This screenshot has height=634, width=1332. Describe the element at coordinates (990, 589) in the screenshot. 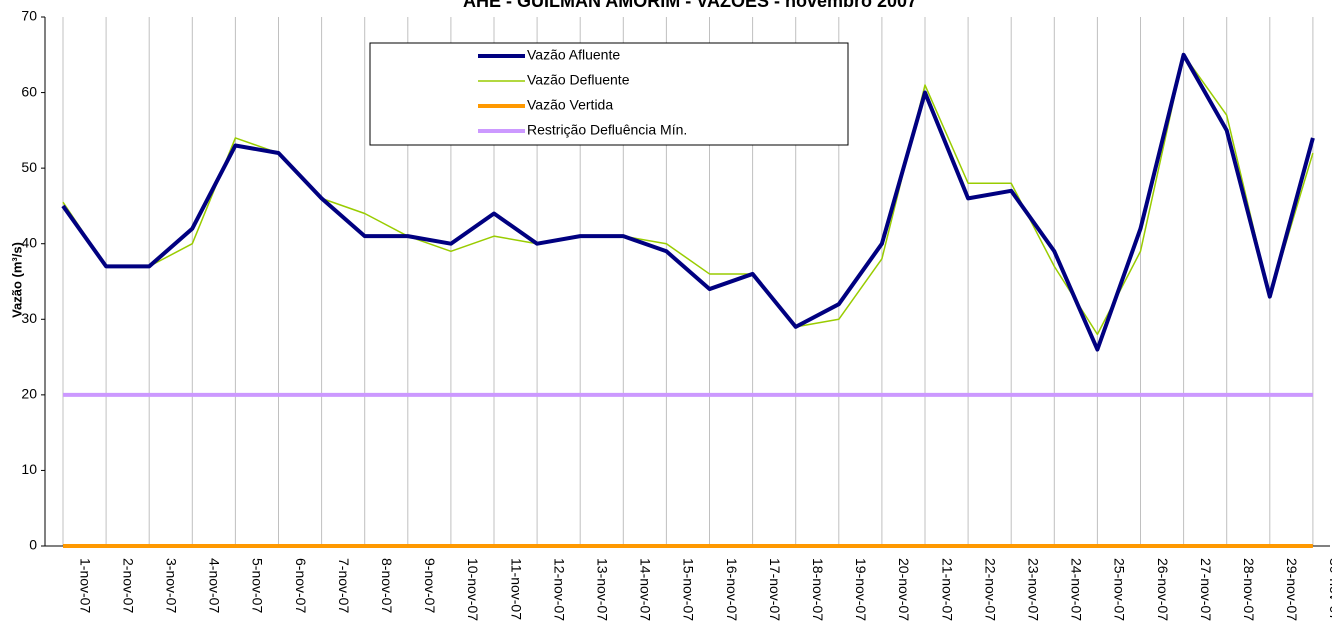

I see `x-tick-label: 22-nov-07` at that location.